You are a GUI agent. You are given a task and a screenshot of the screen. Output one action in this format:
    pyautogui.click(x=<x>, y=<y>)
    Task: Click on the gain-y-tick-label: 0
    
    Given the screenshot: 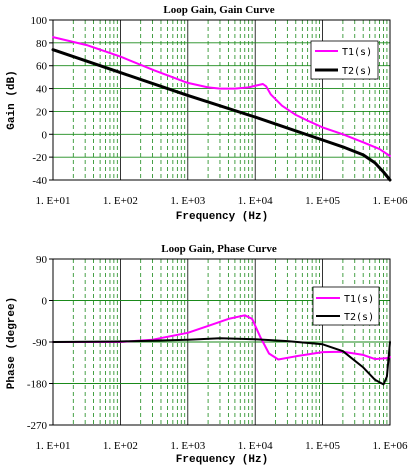 What is the action you would take?
    pyautogui.click(x=45, y=135)
    